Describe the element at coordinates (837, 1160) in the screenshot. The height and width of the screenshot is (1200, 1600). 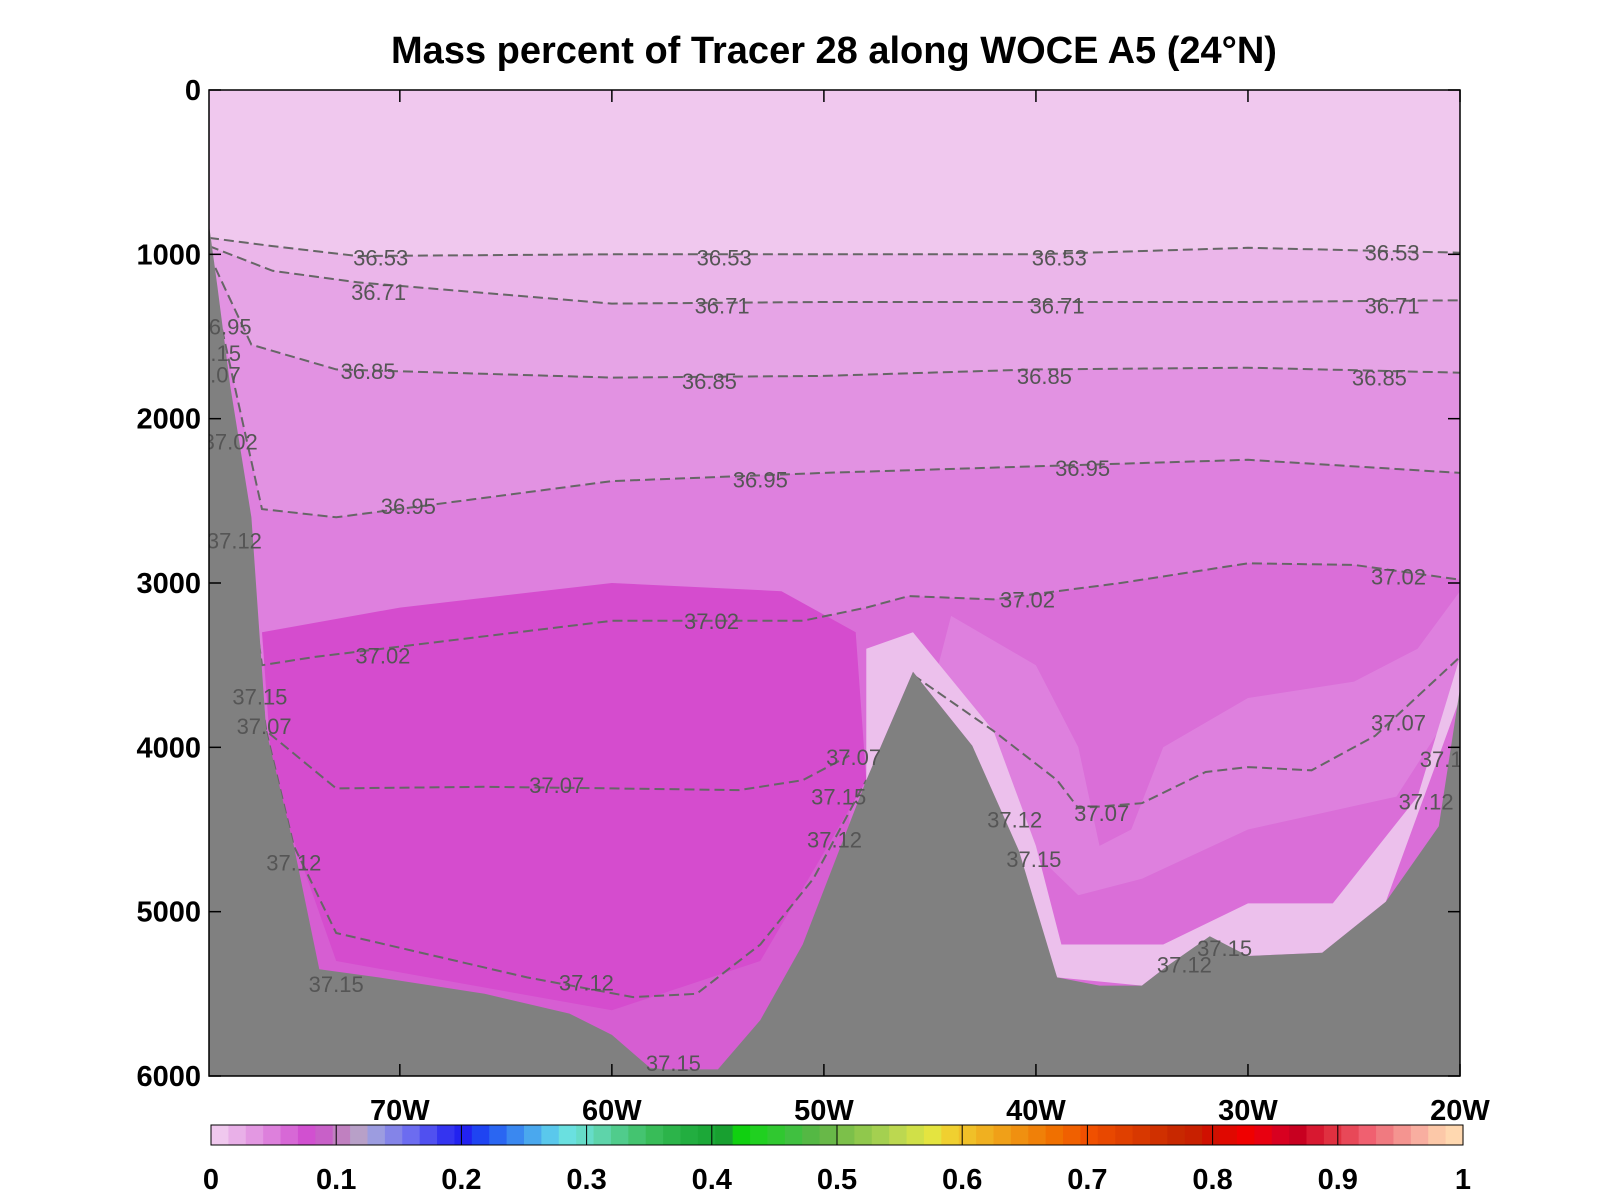
I see `colorbar: 0 0.1 0.2 0.3 0.4 0.5 0.6 0.7 0.8 0.9 1` at that location.